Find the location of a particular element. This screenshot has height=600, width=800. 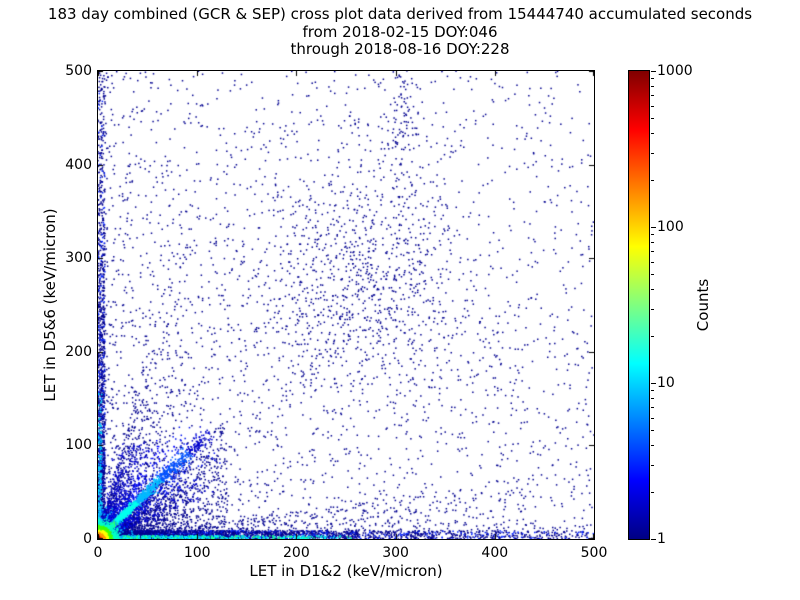

chart-subtitle-through: through 2018-08-16 DOY:228 is located at coordinates (400, 49).